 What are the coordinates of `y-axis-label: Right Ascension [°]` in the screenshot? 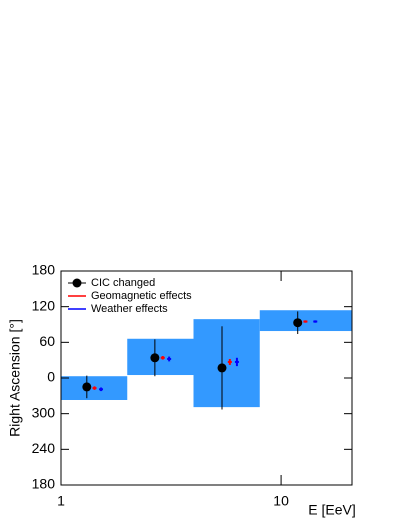 It's located at (15, 378).